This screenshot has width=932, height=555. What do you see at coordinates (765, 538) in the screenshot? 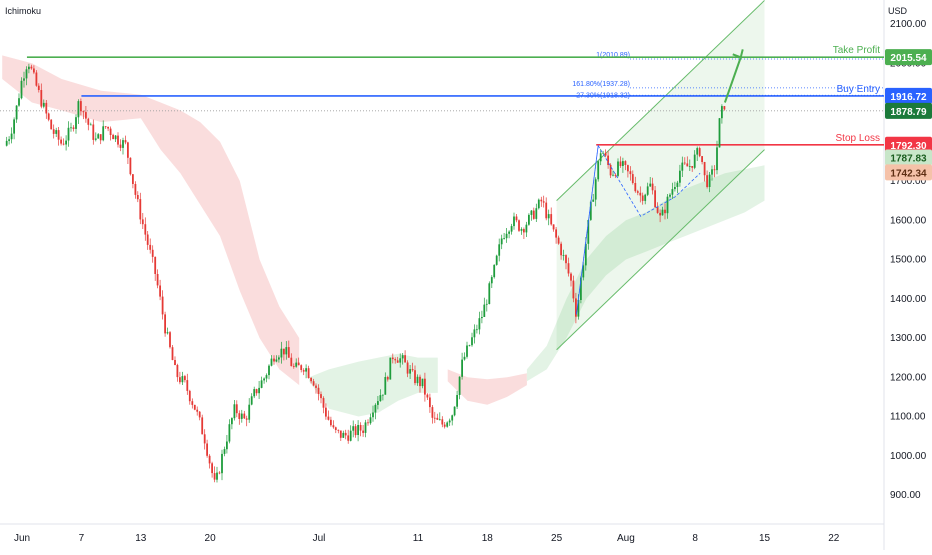
I see `x-tick-label: 15` at bounding box center [765, 538].